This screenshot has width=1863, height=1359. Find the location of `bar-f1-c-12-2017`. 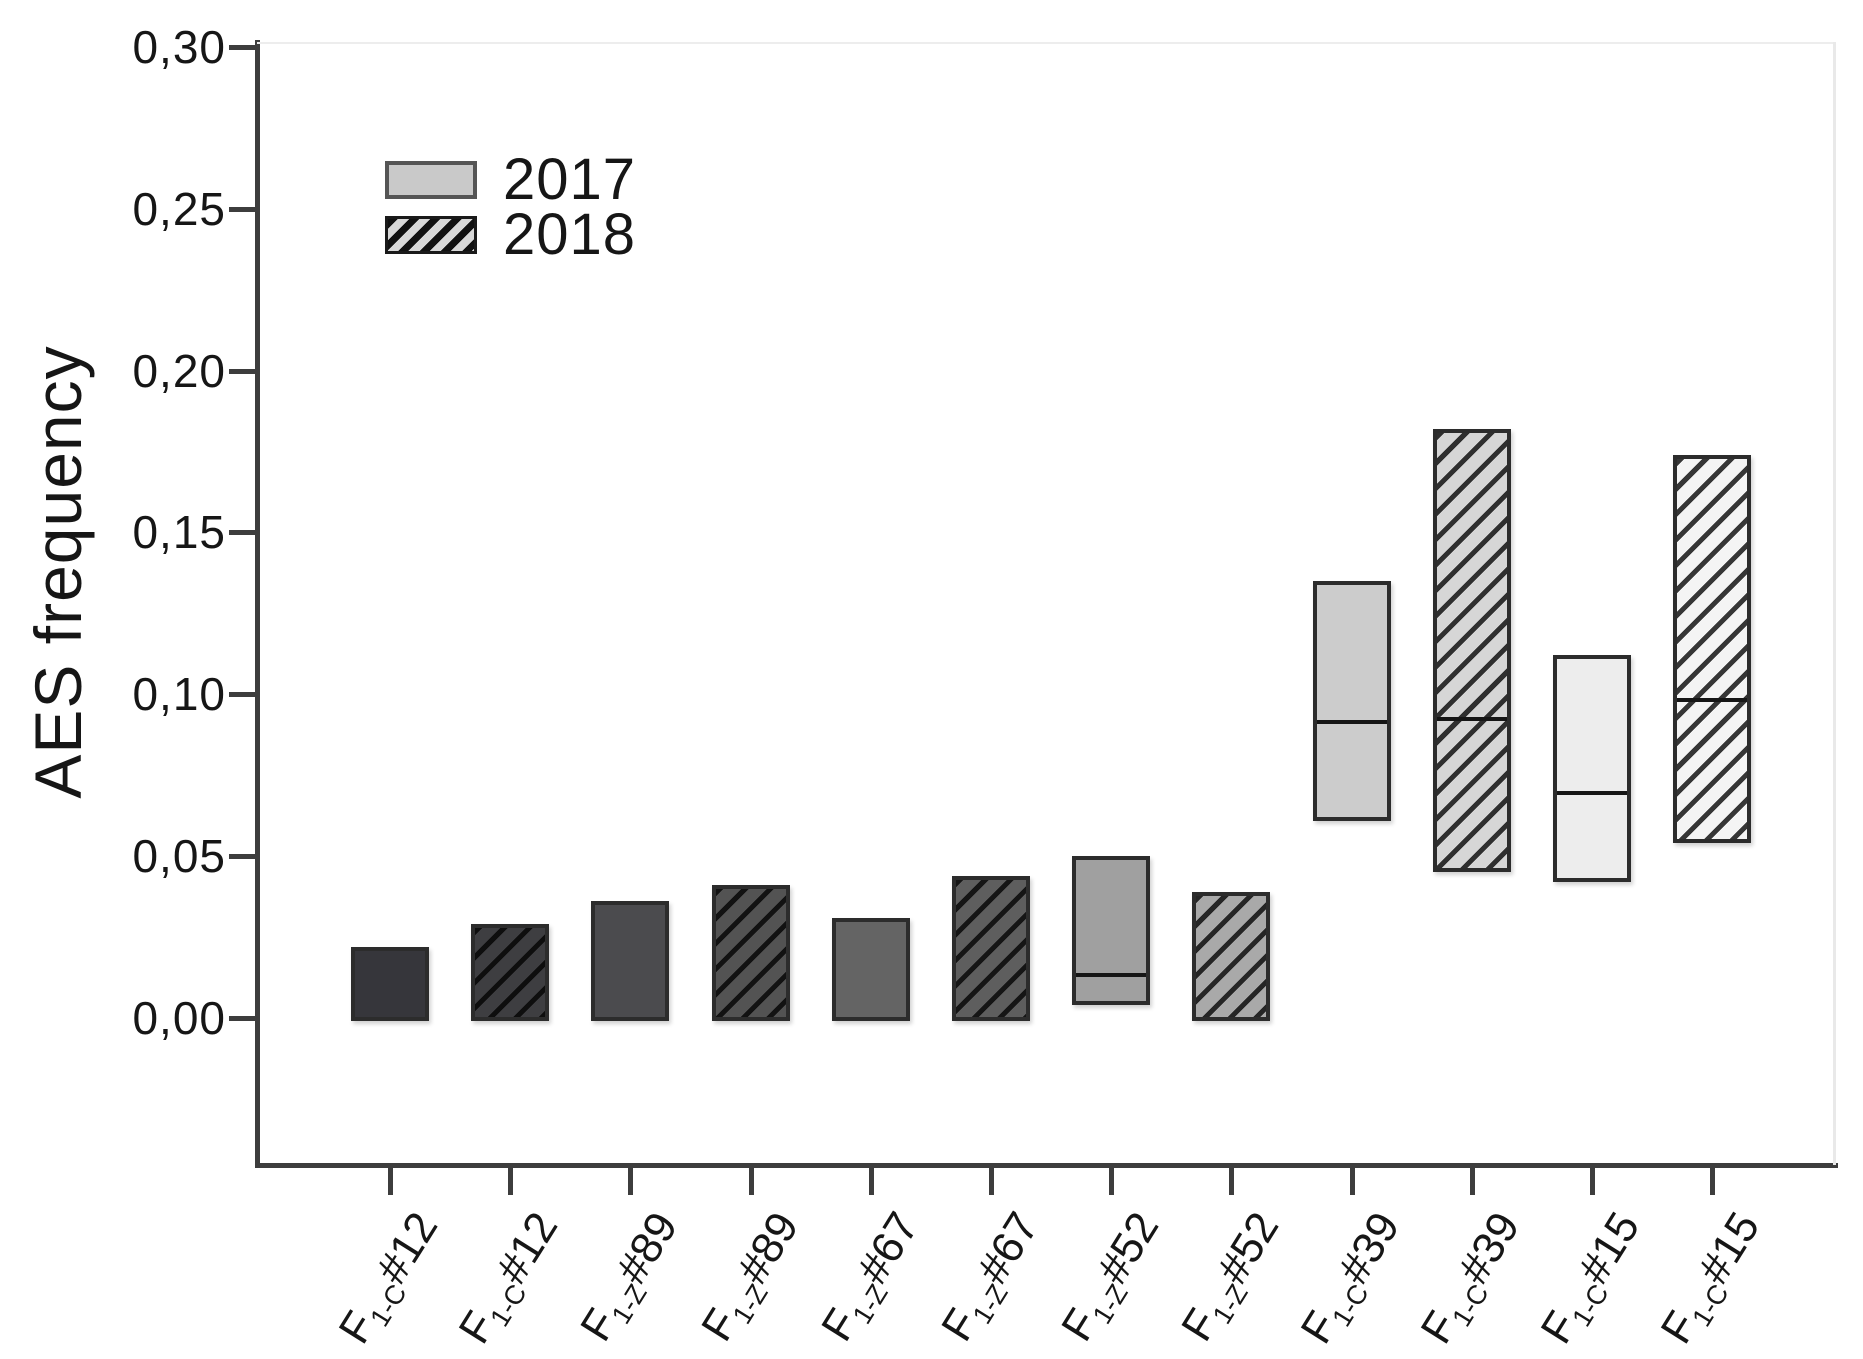

bar-f1-c-12-2017 is located at coordinates (390, 983).